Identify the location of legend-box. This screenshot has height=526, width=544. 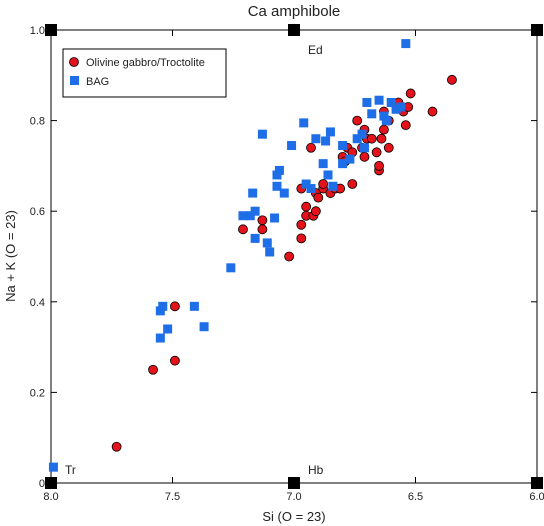
(144, 73).